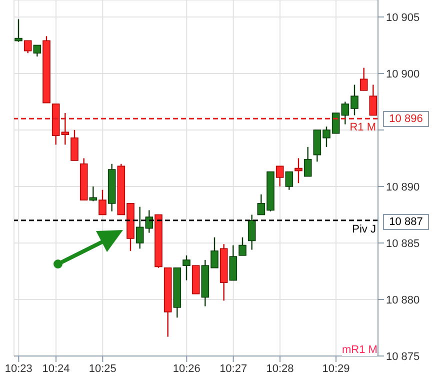  Describe the element at coordinates (406, 222) in the screenshot. I see `text: 10 887` at that location.